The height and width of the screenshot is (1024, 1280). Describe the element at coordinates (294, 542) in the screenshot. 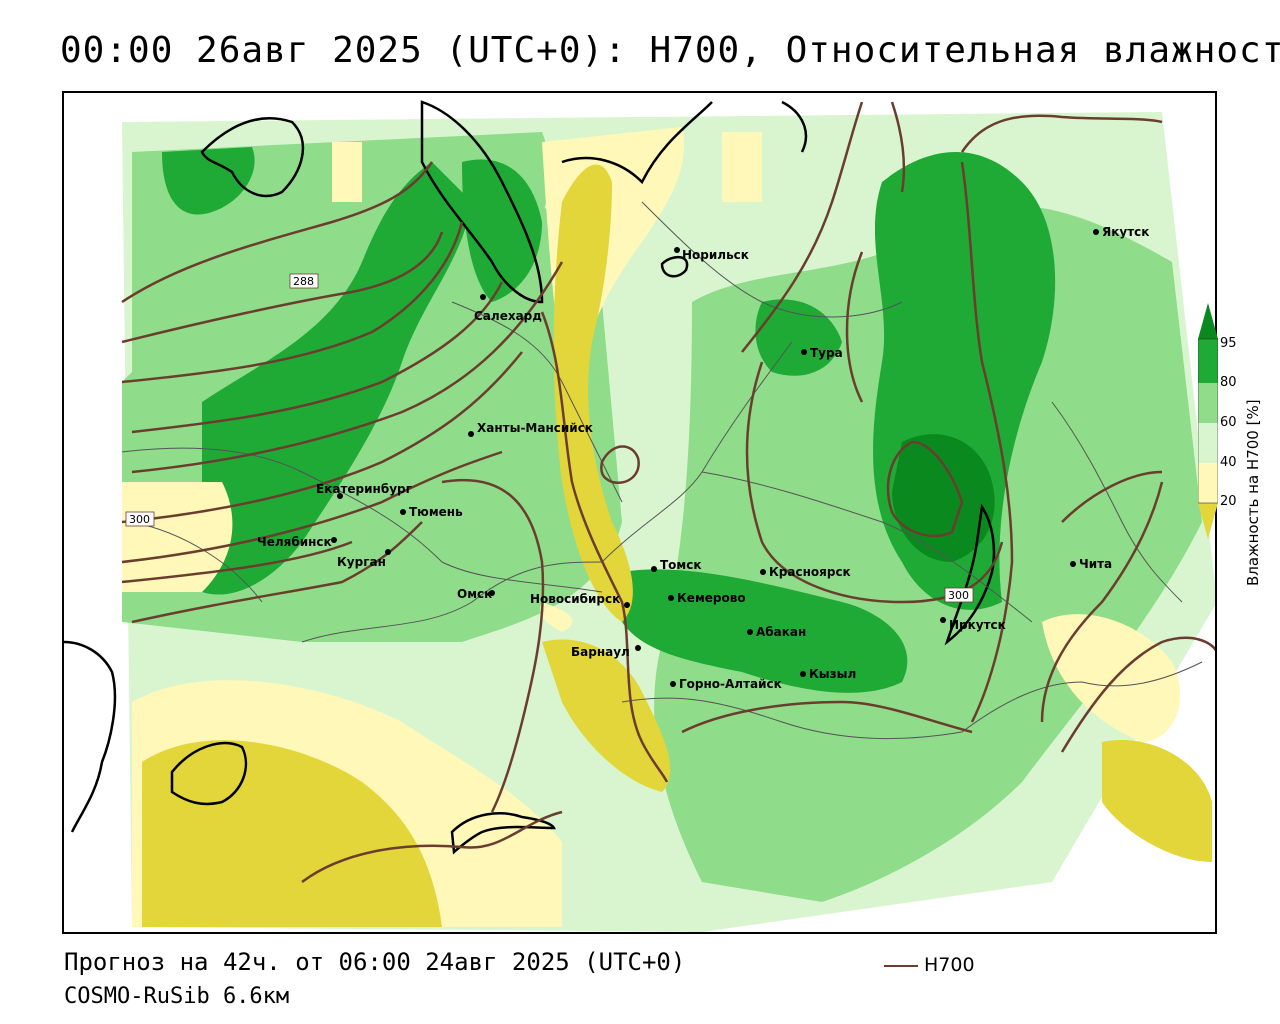

I see `city-label-chelyabinsk: Челябинск` at that location.